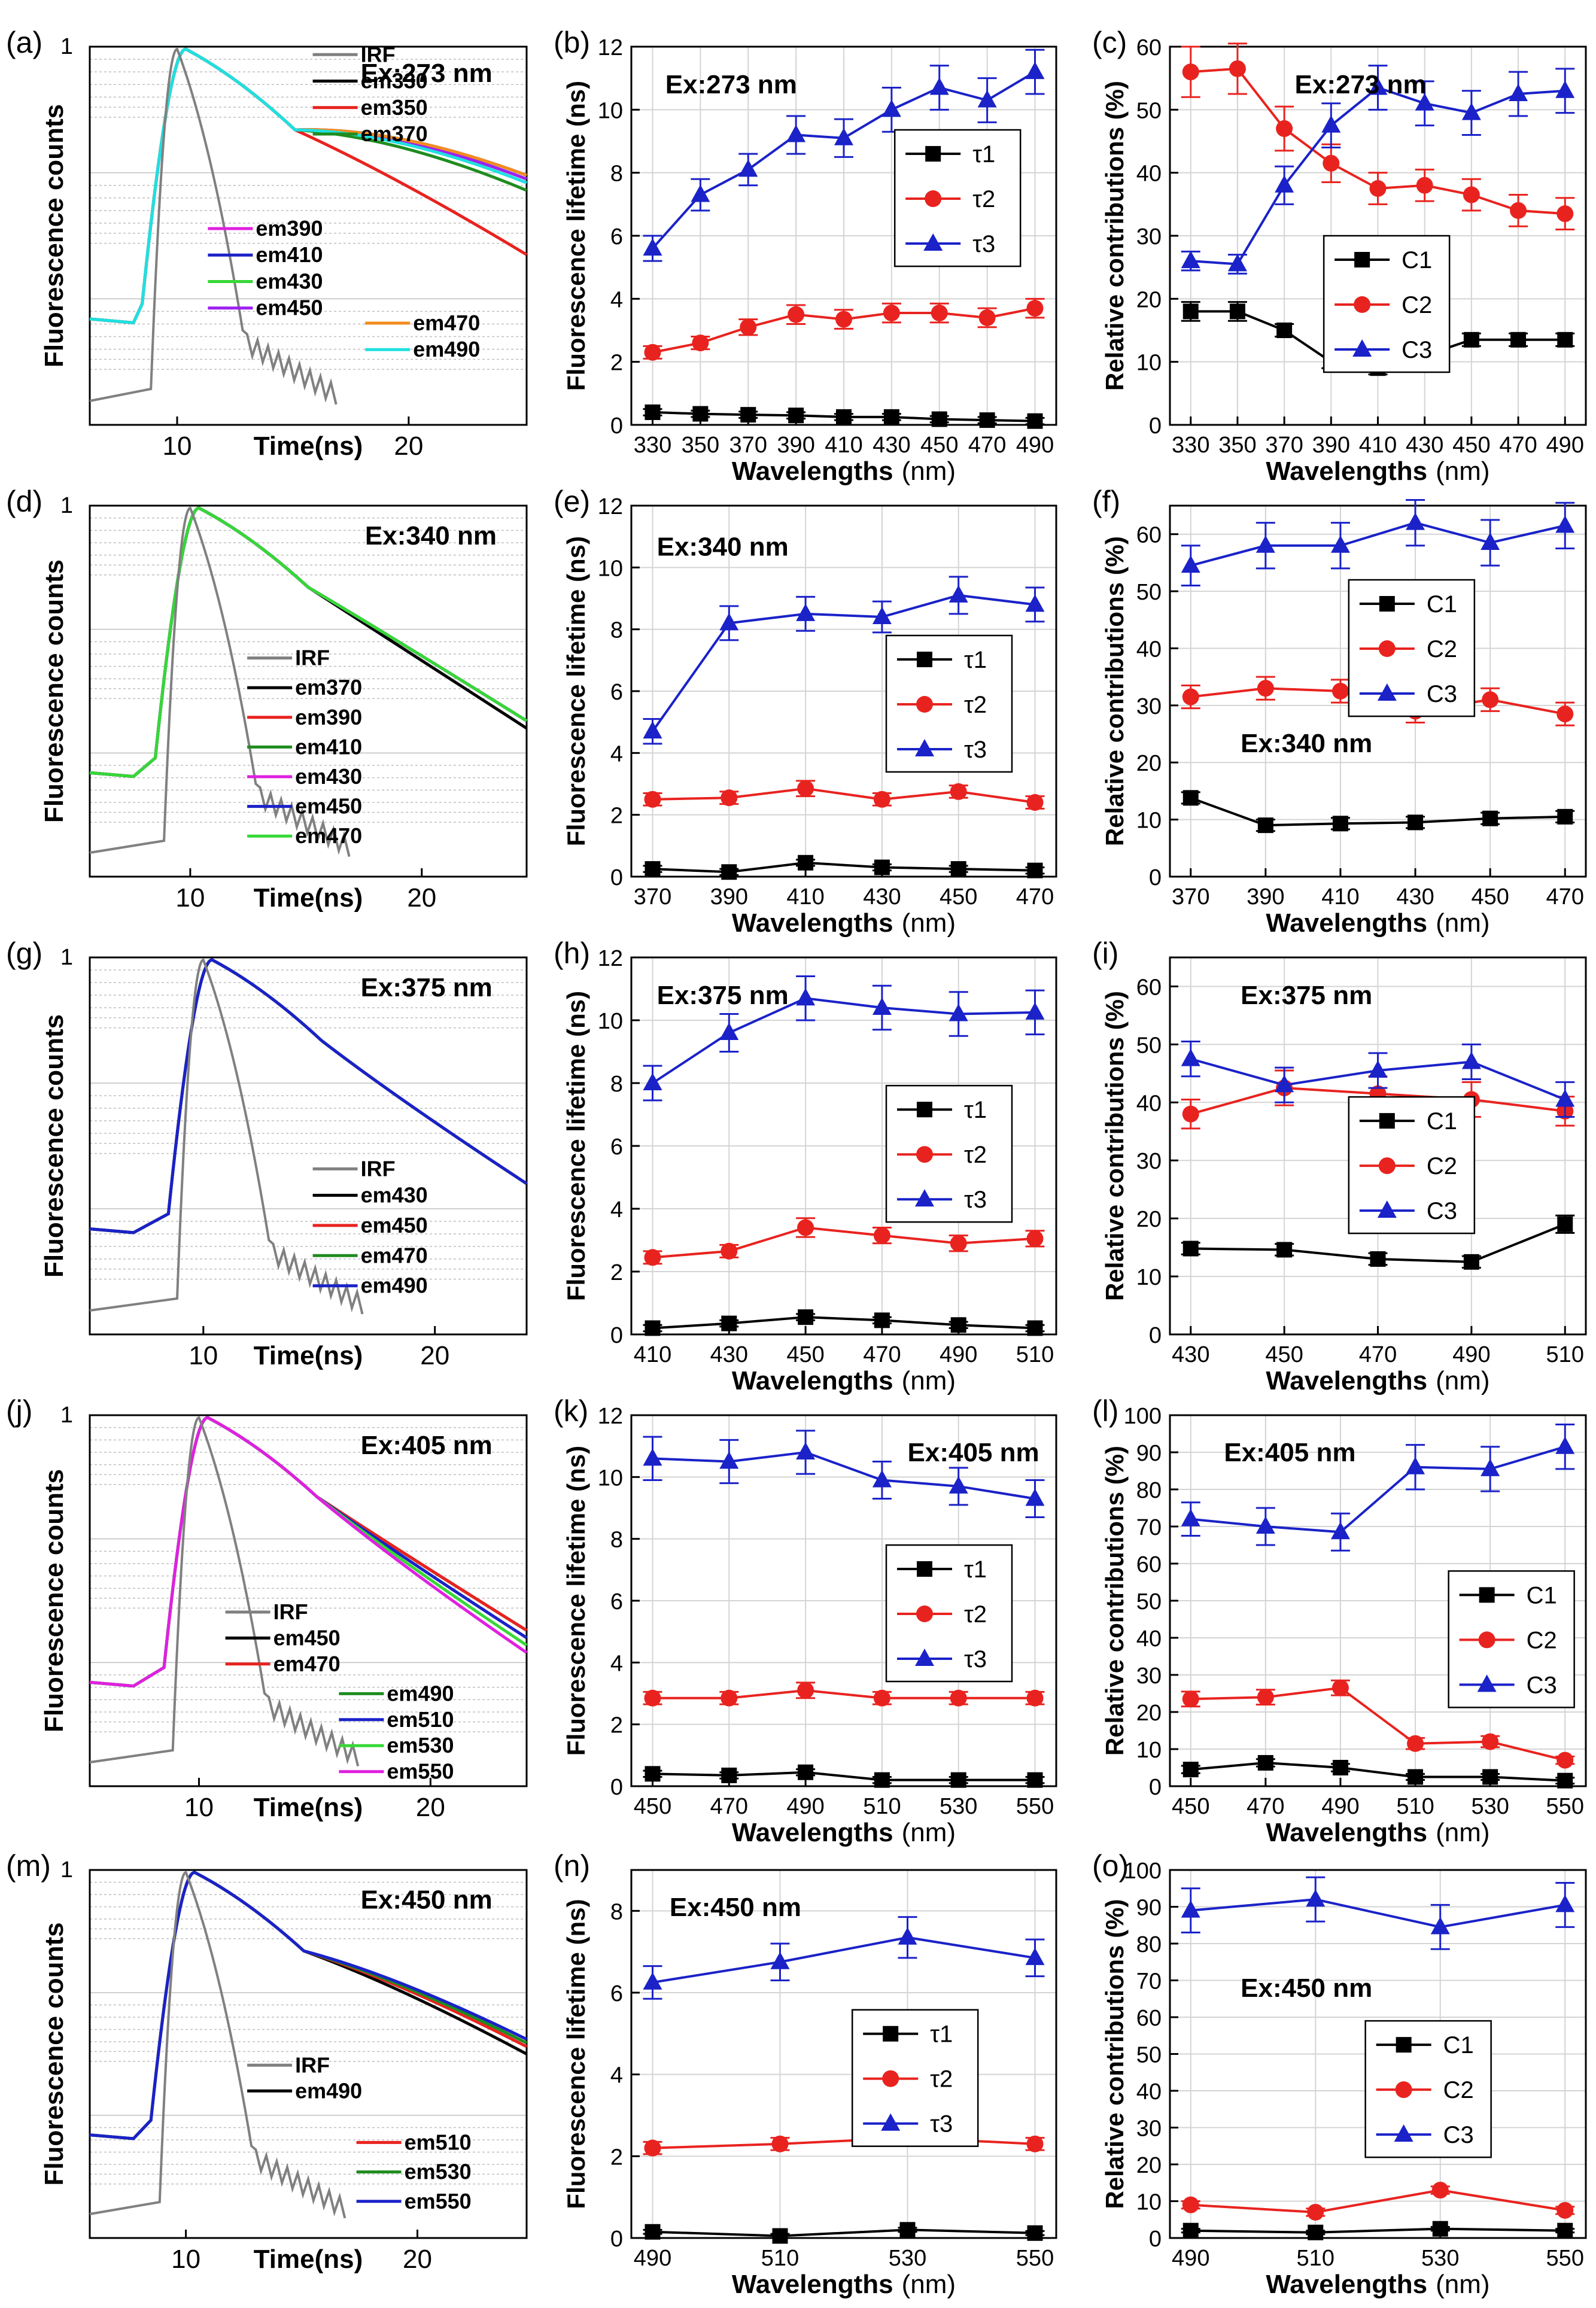 This screenshot has height=2308, width=1596. I want to click on series-line-τ3, so click(843, 1475).